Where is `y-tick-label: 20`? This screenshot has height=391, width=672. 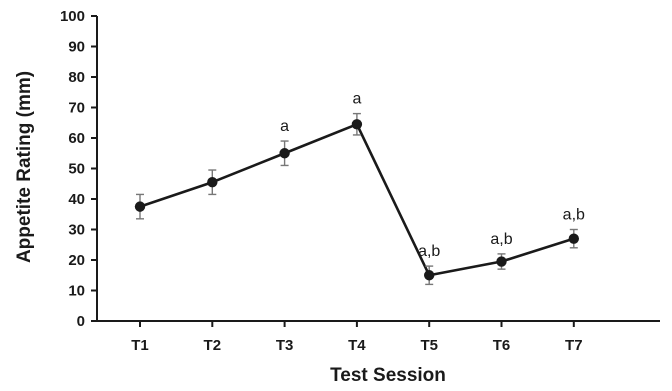 y-tick-label: 20 is located at coordinates (76, 260).